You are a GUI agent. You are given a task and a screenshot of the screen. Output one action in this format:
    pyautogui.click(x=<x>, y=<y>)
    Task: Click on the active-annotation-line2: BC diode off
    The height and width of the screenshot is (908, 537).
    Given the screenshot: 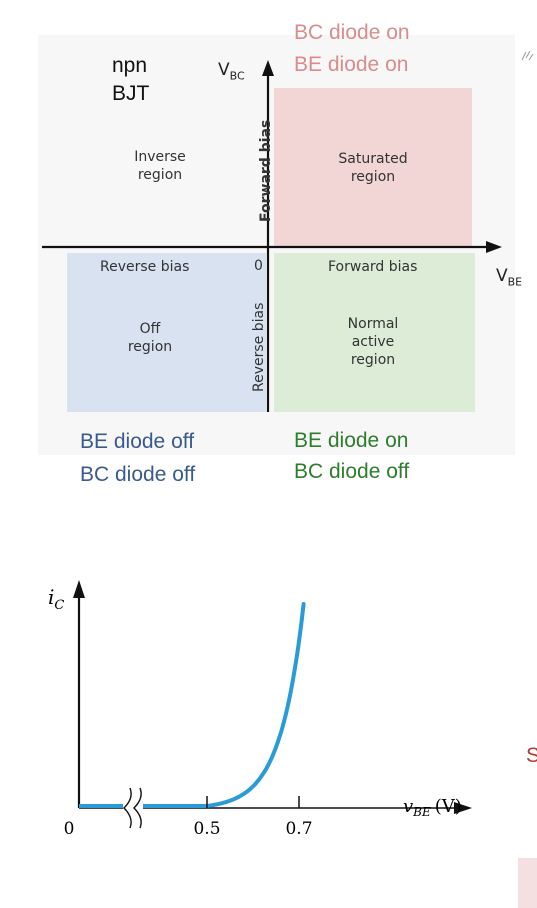 What is the action you would take?
    pyautogui.click(x=352, y=471)
    